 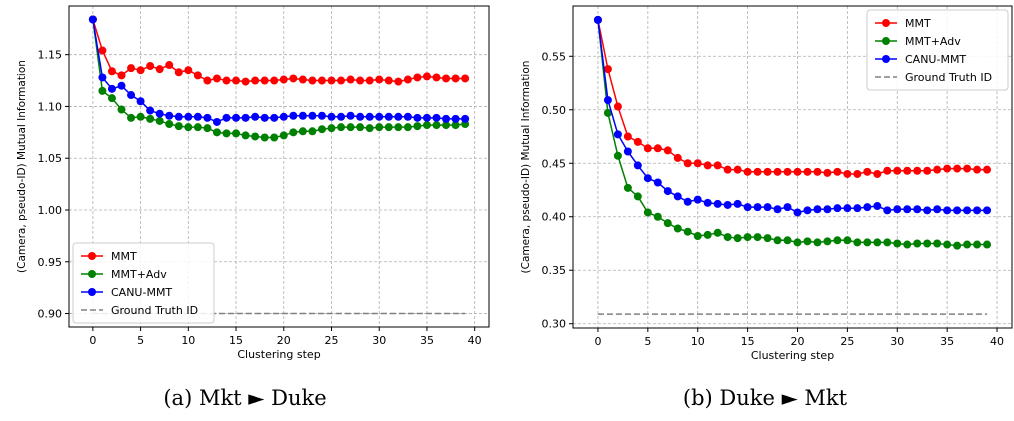 What do you see at coordinates (244, 398) in the screenshot?
I see `figure-caption: (a) Mkt ► Duke` at bounding box center [244, 398].